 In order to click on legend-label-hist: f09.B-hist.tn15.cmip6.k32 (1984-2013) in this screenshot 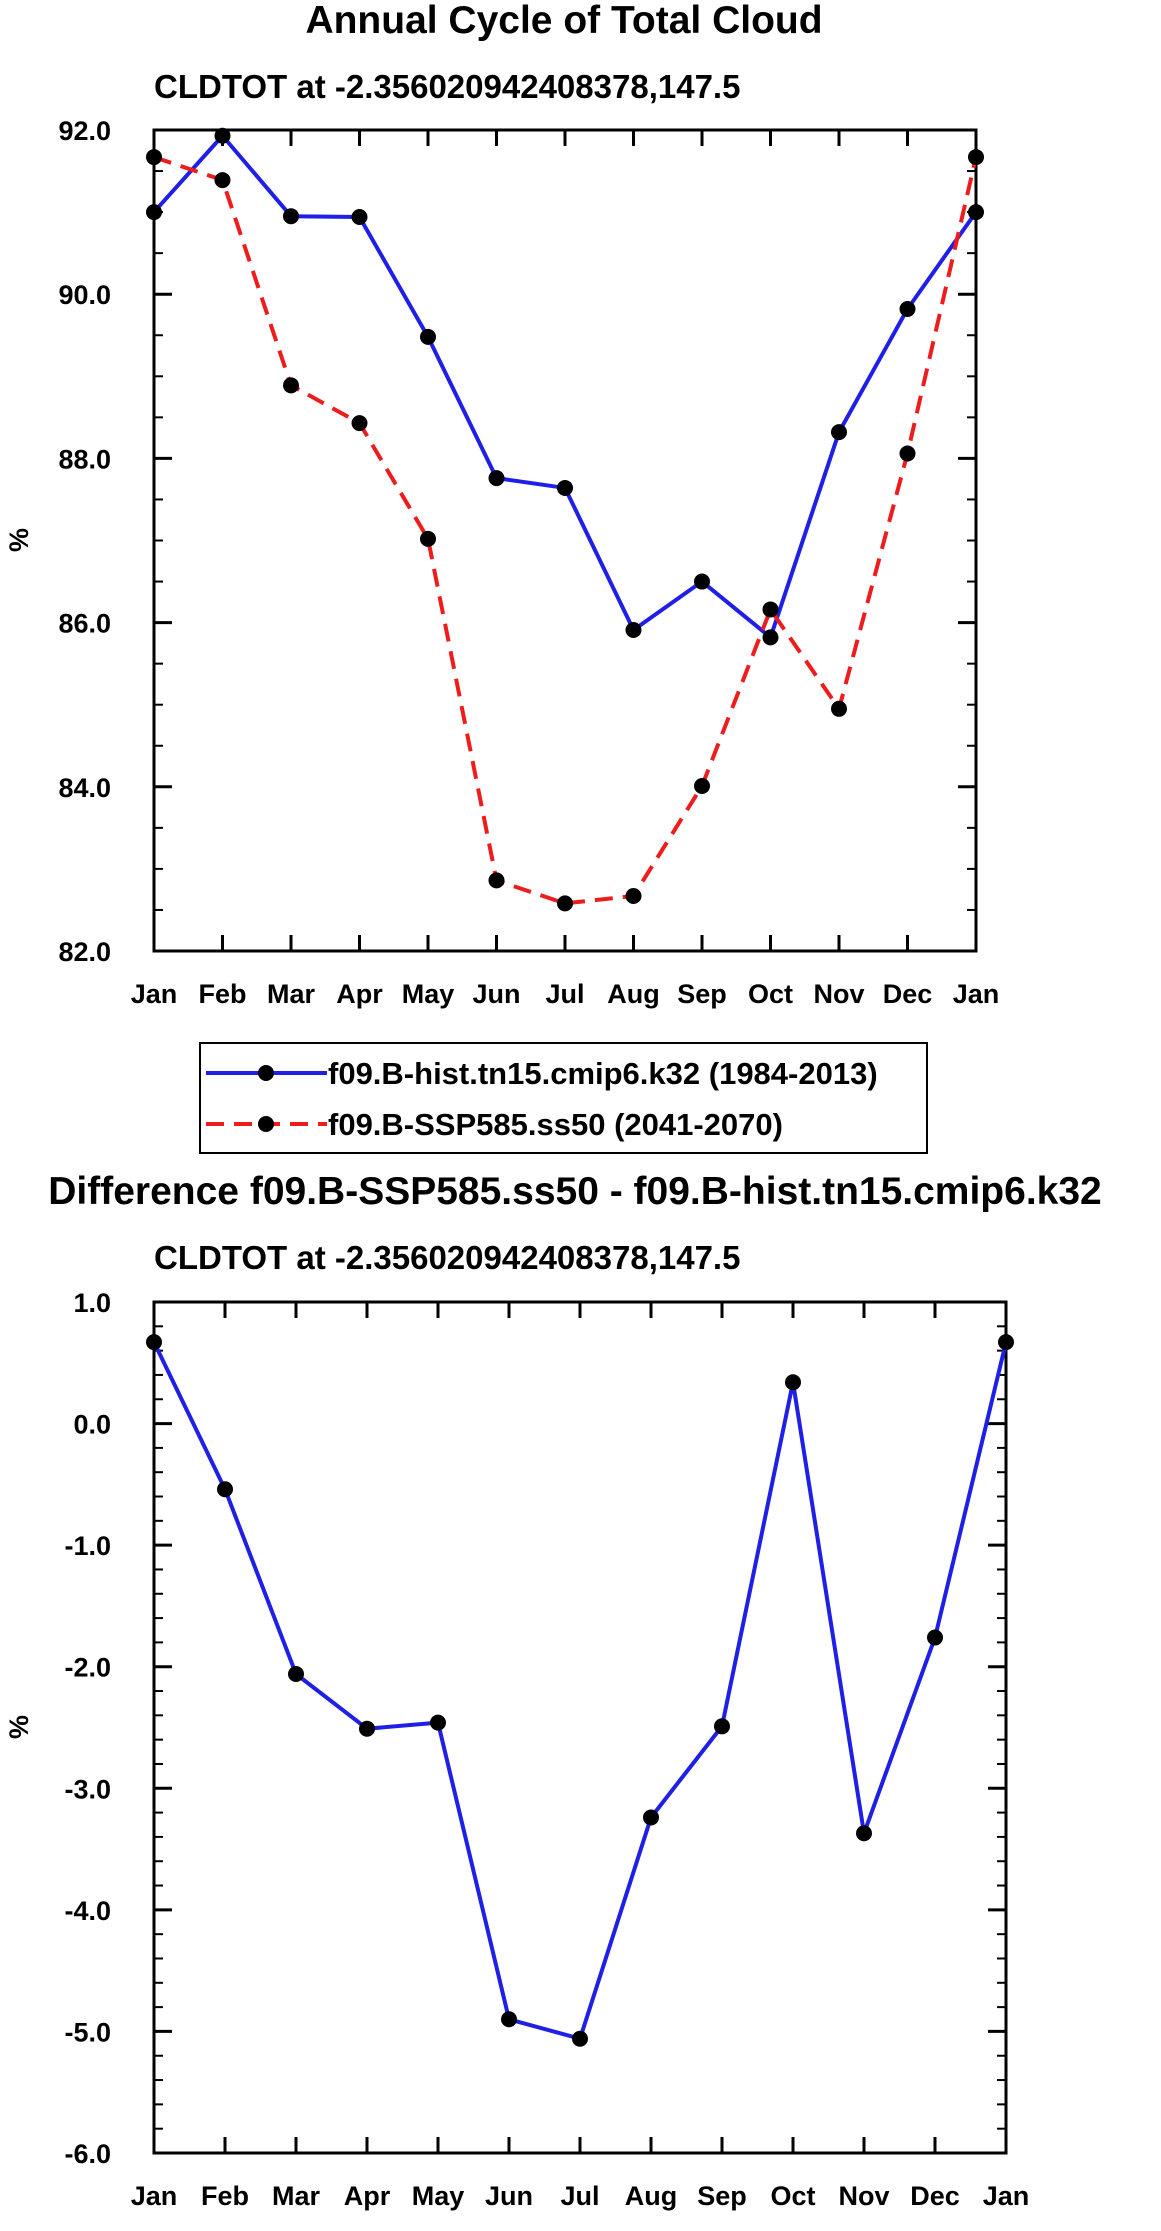, I will do `click(603, 1073)`.